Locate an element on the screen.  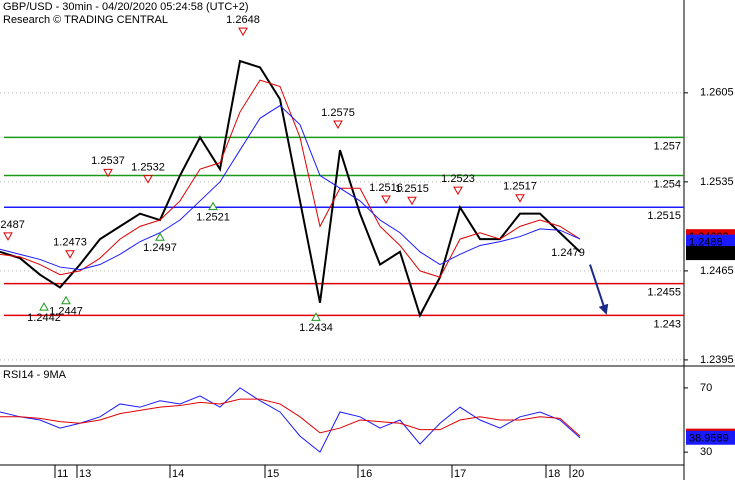
price-tag-label: 1.2488 is located at coordinates (706, 243).